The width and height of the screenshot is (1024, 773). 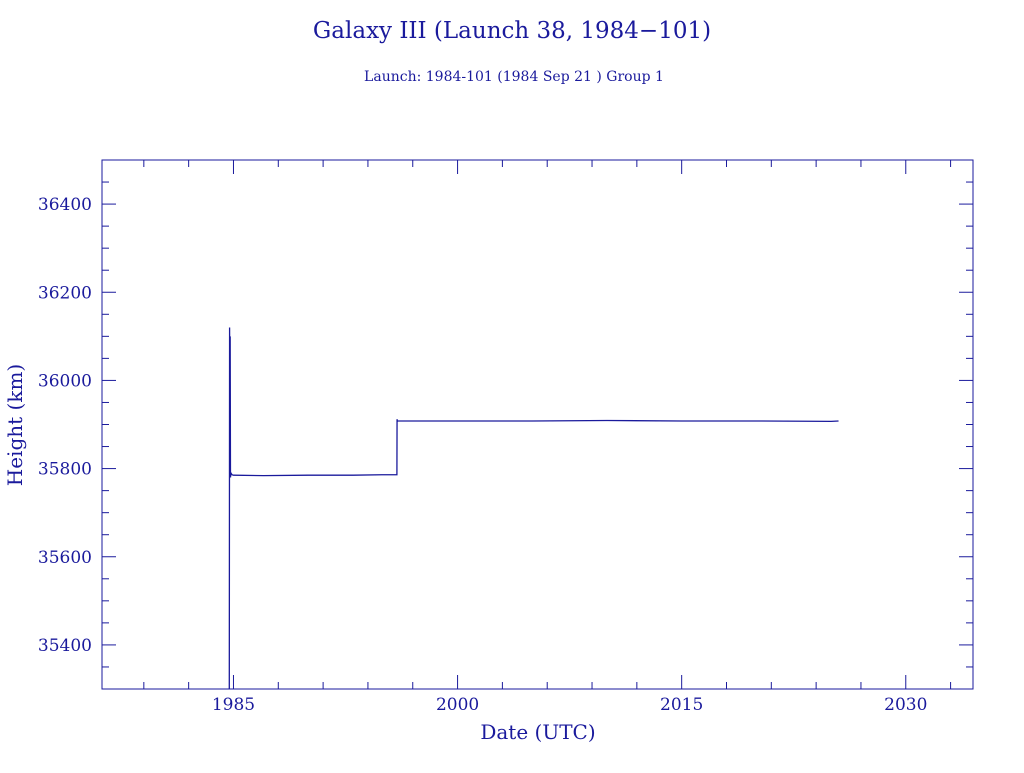 What do you see at coordinates (537, 732) in the screenshot?
I see `x-axis-label: Date (UTC)` at bounding box center [537, 732].